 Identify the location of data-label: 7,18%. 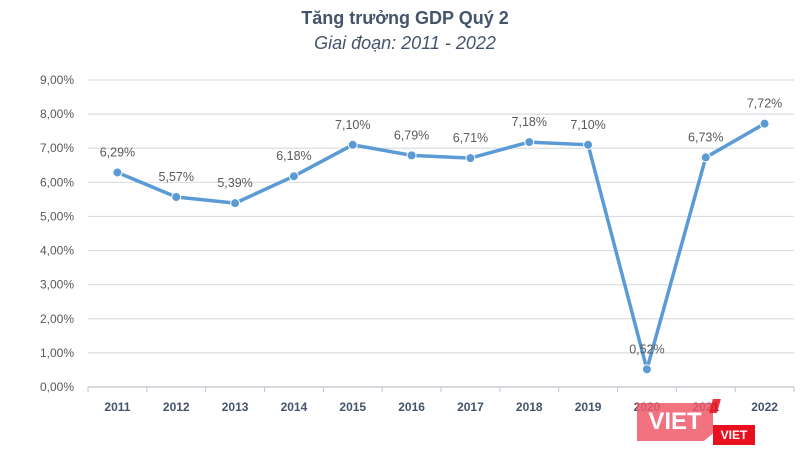
(529, 122).